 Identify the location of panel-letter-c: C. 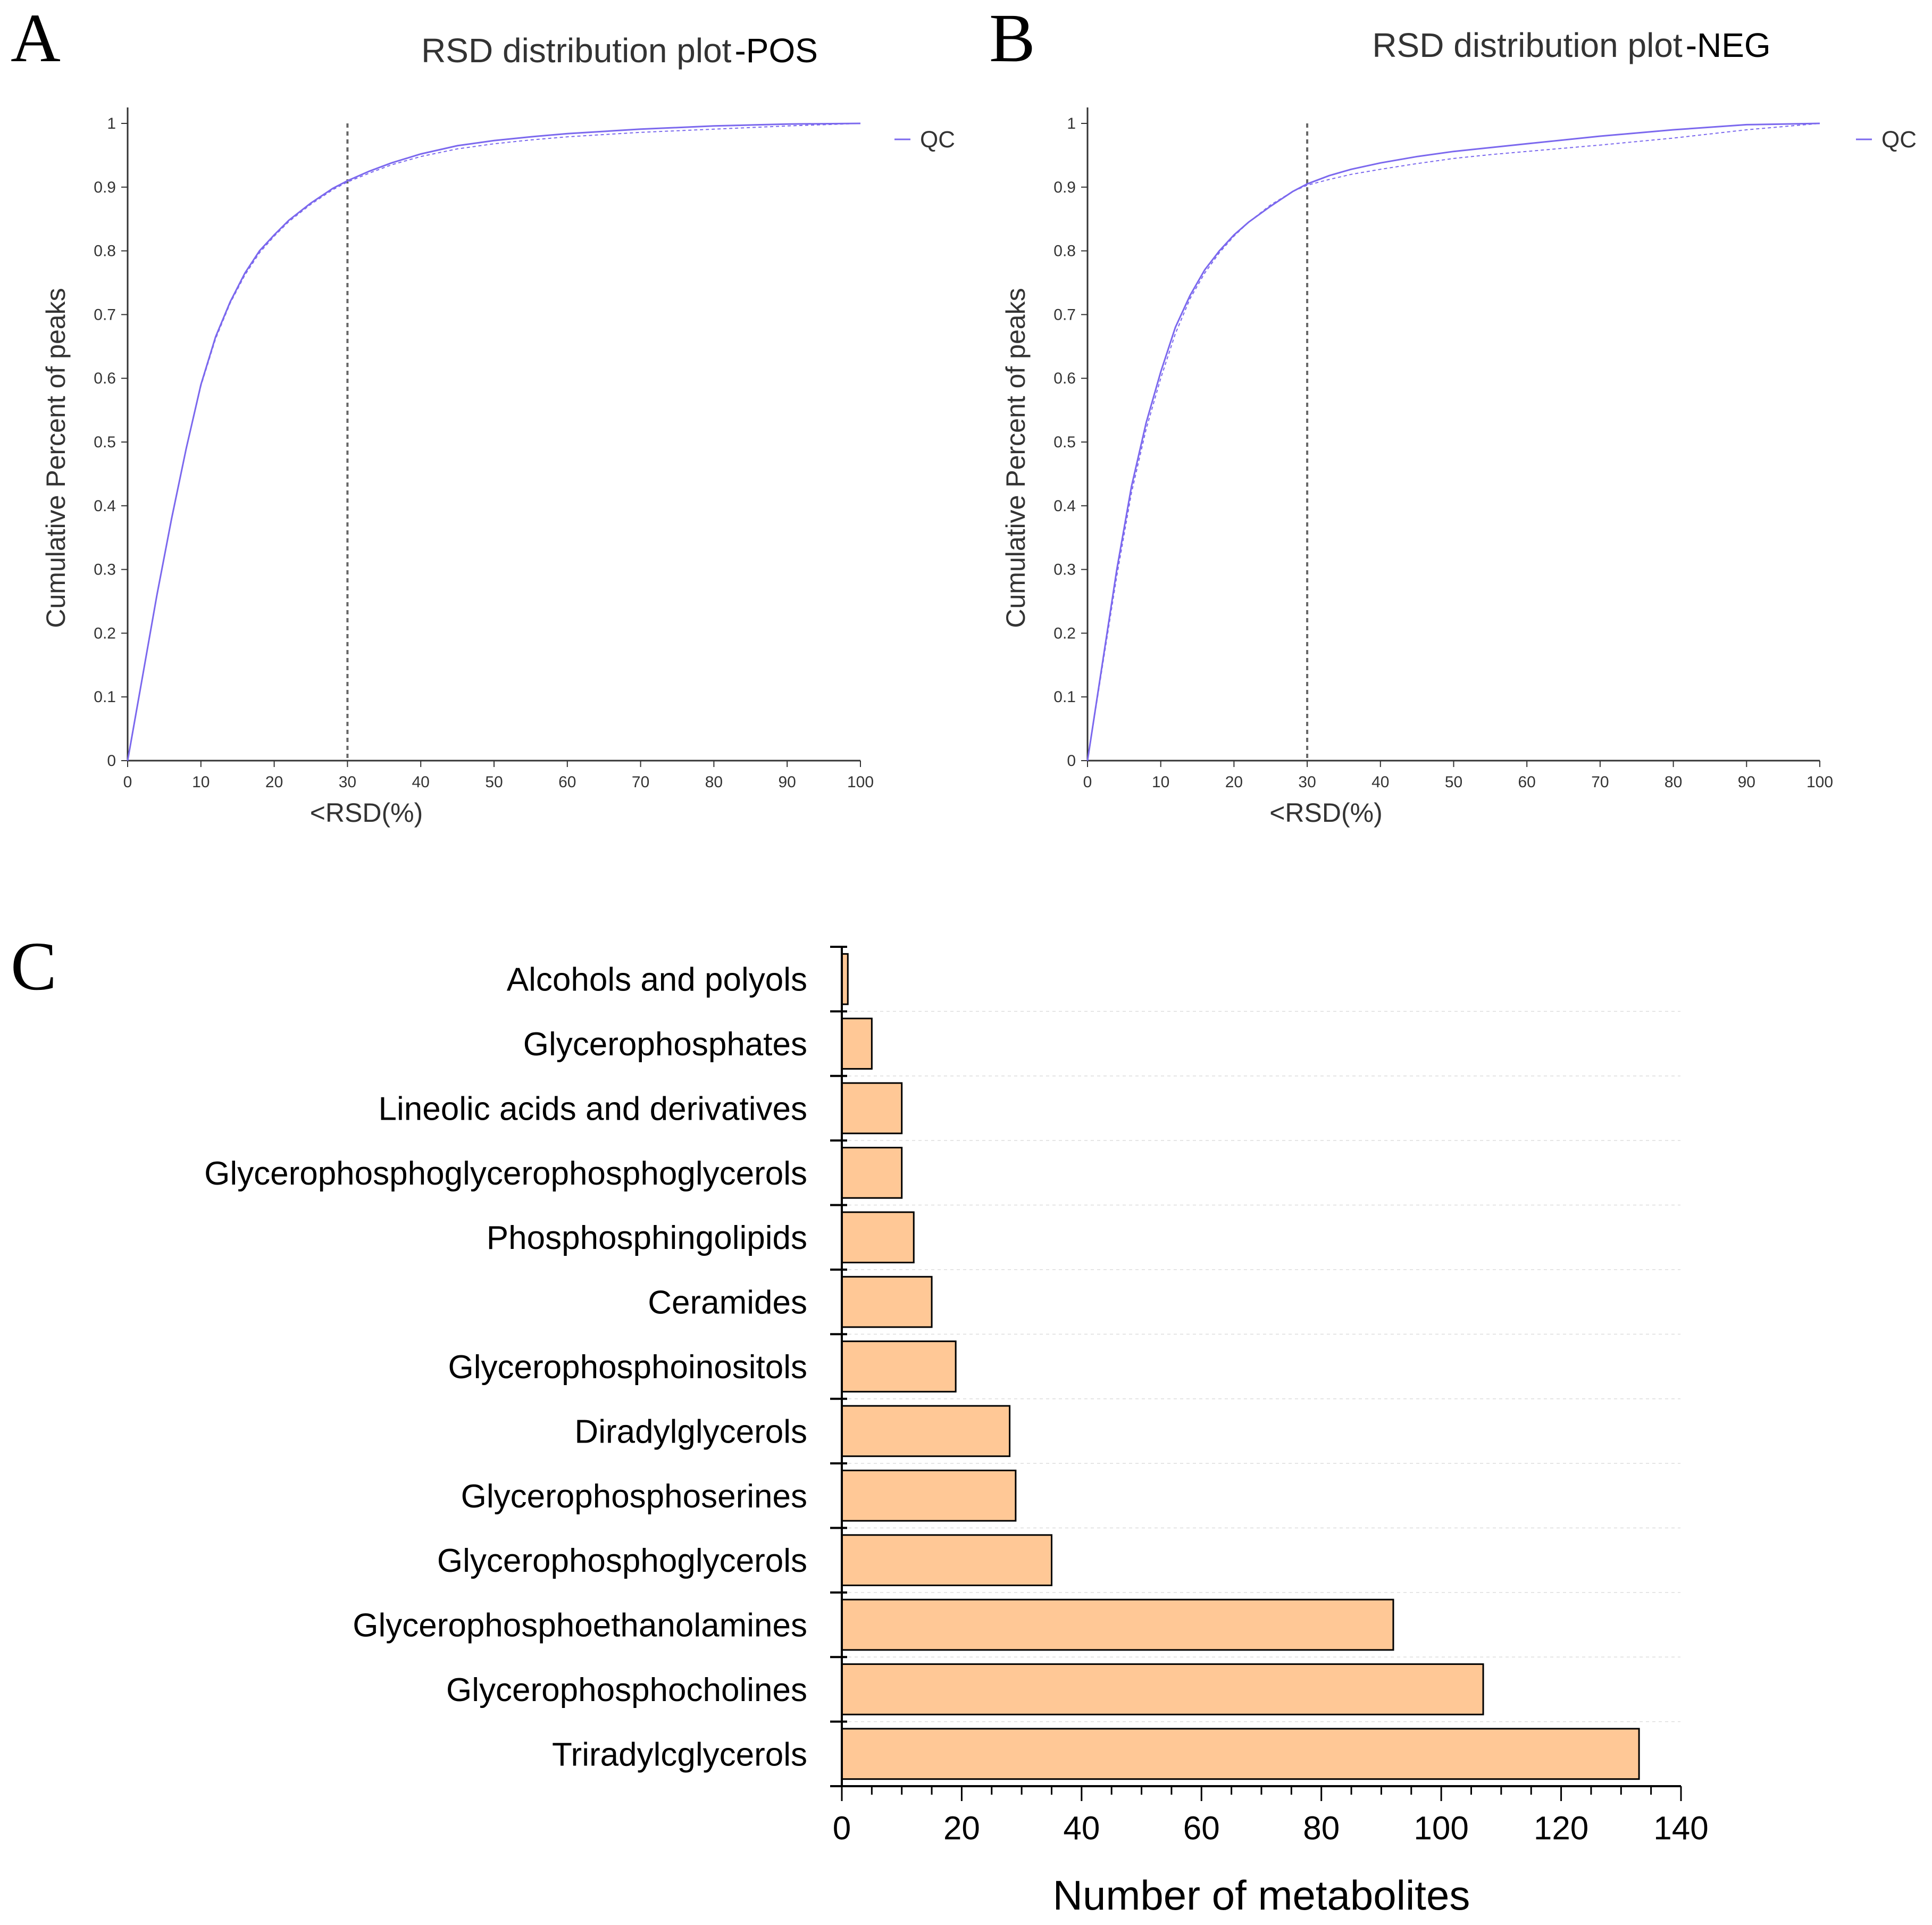
(34, 966).